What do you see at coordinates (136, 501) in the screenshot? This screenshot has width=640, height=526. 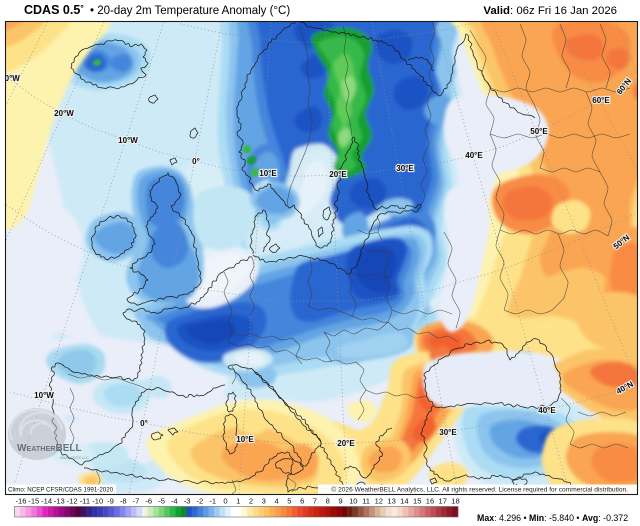 I see `svg-text: -7` at bounding box center [136, 501].